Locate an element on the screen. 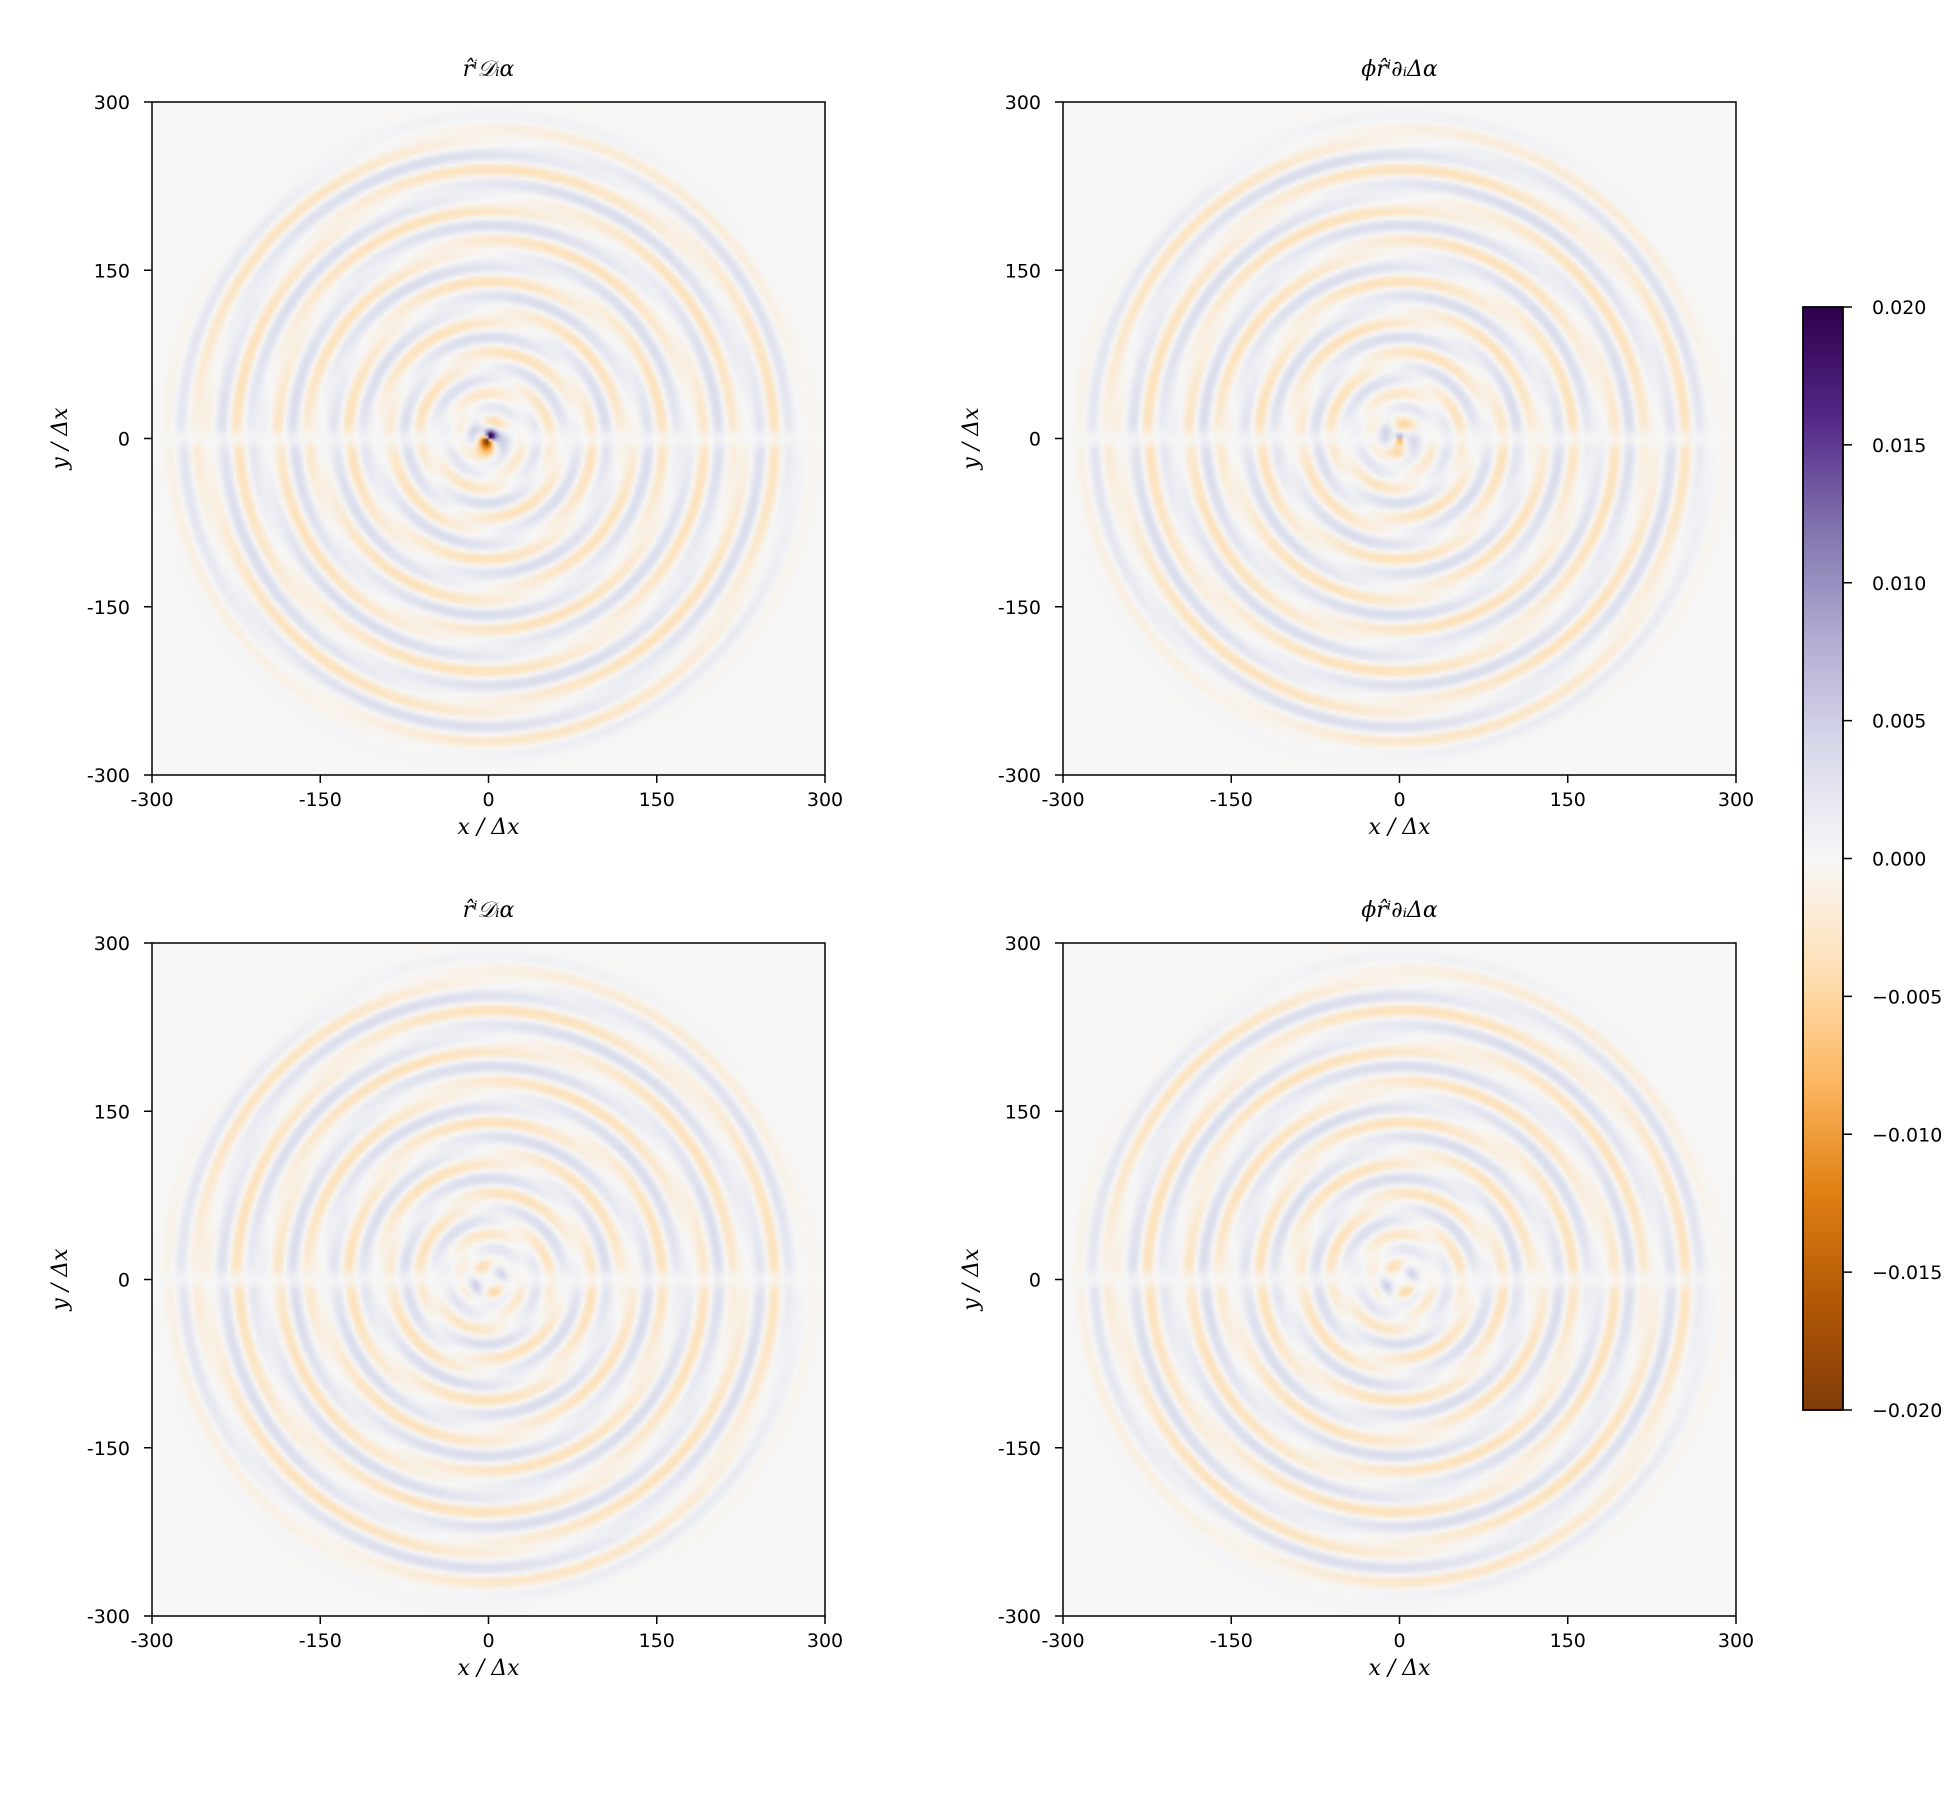 This screenshot has width=1950, height=1800. colorbar-tick-label: 0.005 is located at coordinates (1899, 722).